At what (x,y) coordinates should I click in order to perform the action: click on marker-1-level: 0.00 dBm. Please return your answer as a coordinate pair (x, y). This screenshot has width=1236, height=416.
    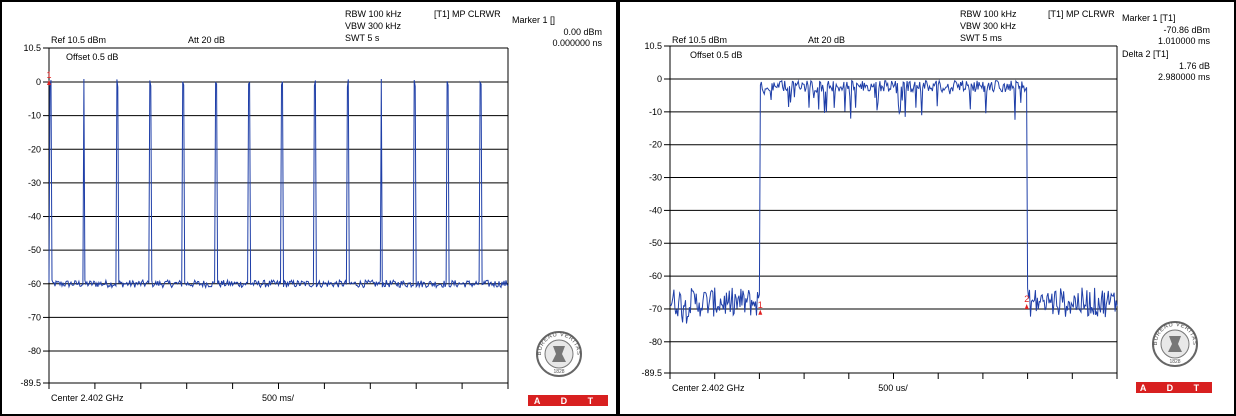
    Looking at the image, I should click on (582, 32).